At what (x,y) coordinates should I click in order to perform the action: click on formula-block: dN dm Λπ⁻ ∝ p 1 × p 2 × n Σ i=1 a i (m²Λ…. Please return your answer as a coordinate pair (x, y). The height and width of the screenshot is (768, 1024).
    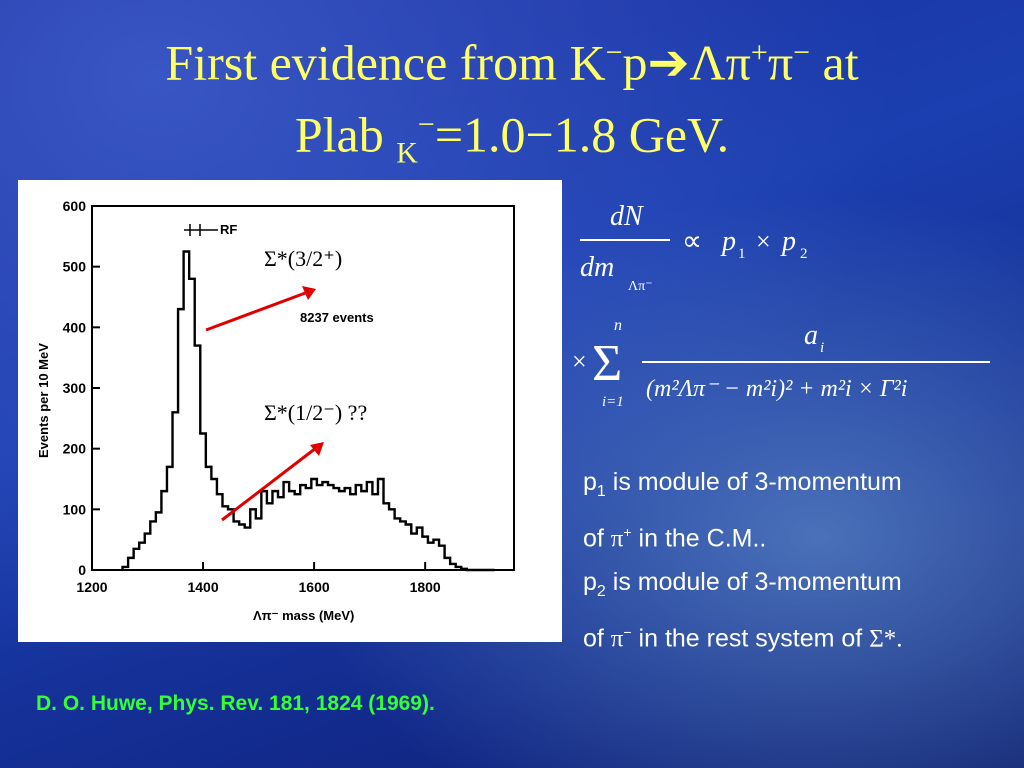
    Looking at the image, I should click on (781, 305).